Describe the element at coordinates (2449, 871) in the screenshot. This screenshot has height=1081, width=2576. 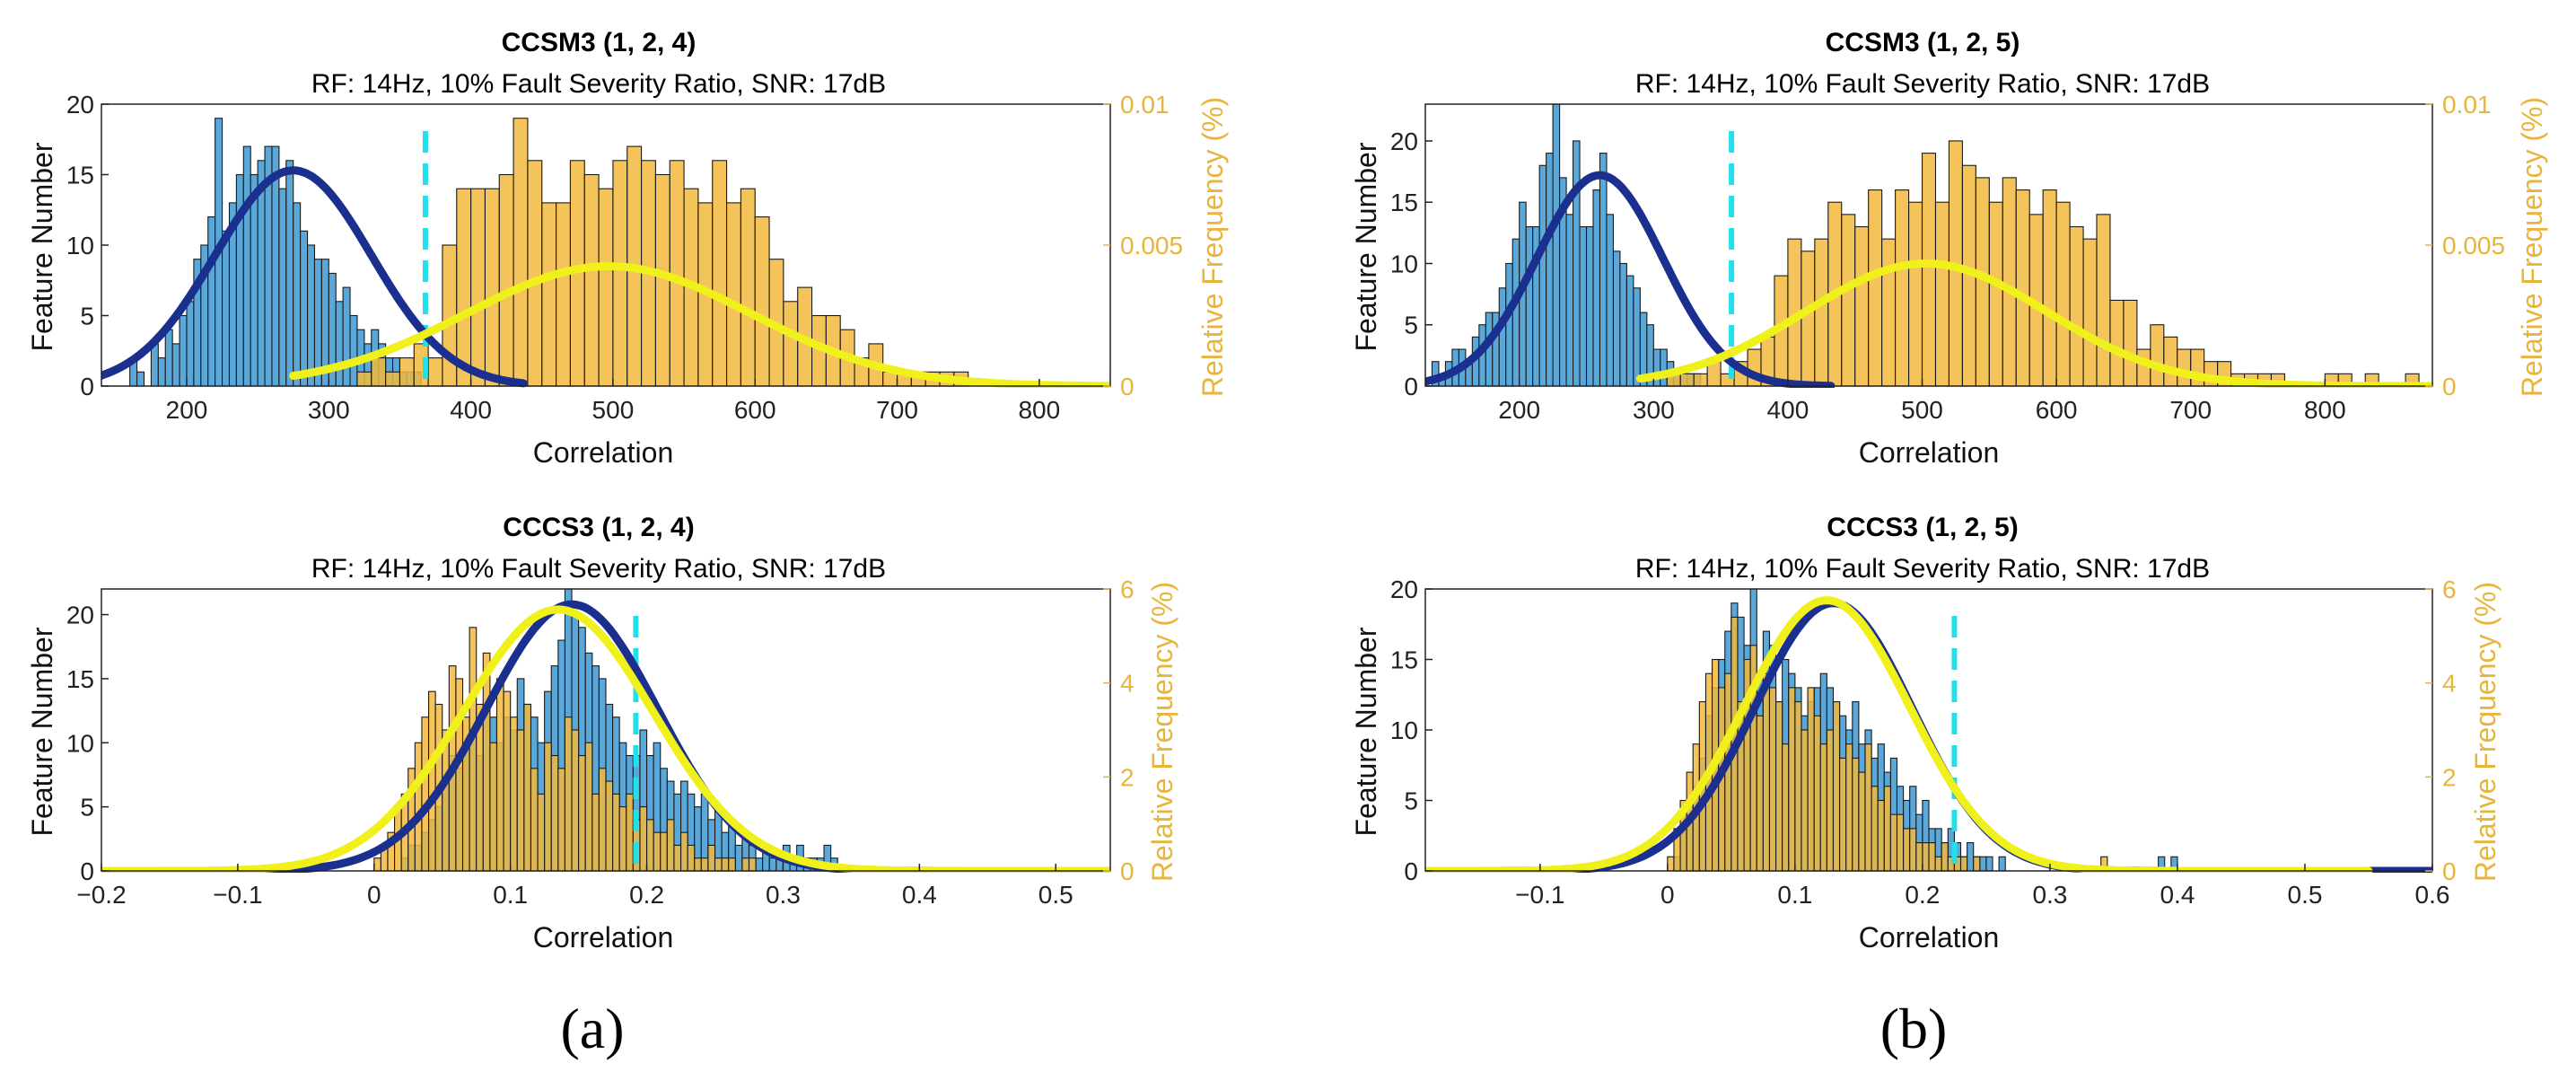
I see `y2-tick-label: 0` at that location.